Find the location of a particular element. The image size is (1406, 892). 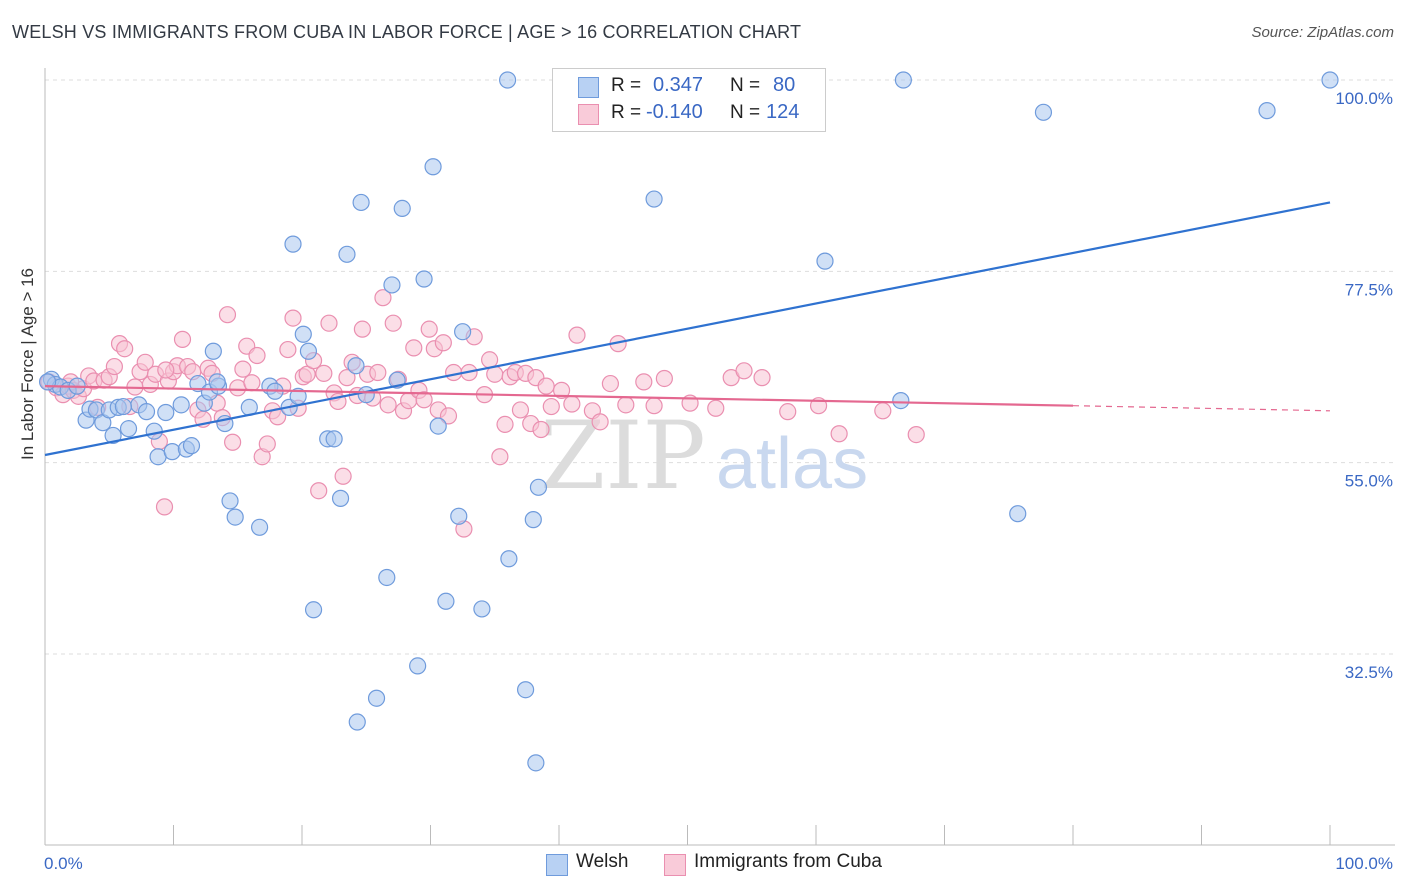

legend-n-label-welsh: N = is located at coordinates (745, 85).